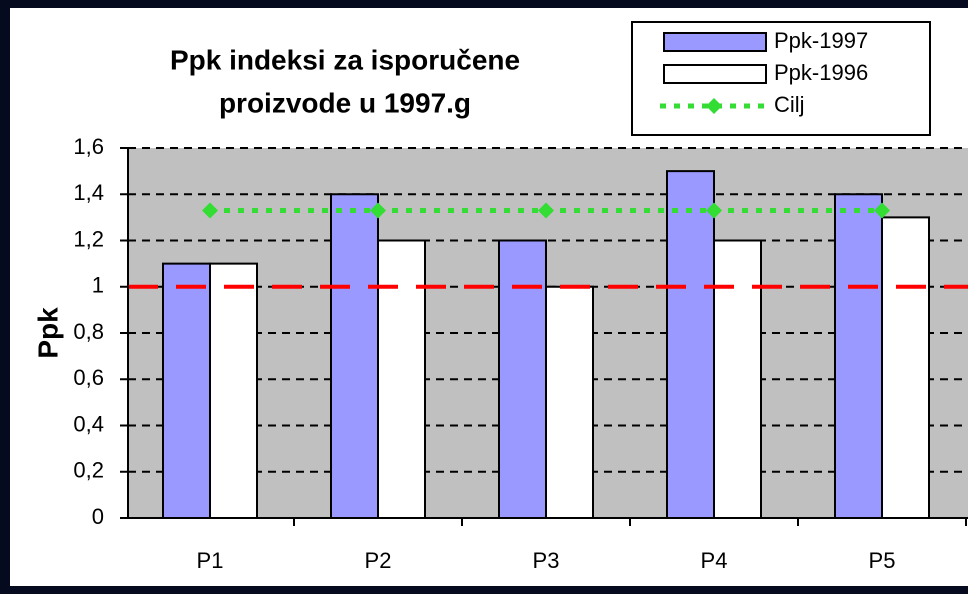 The height and width of the screenshot is (594, 968). I want to click on y-tick-label: 0,4, so click(88, 423).